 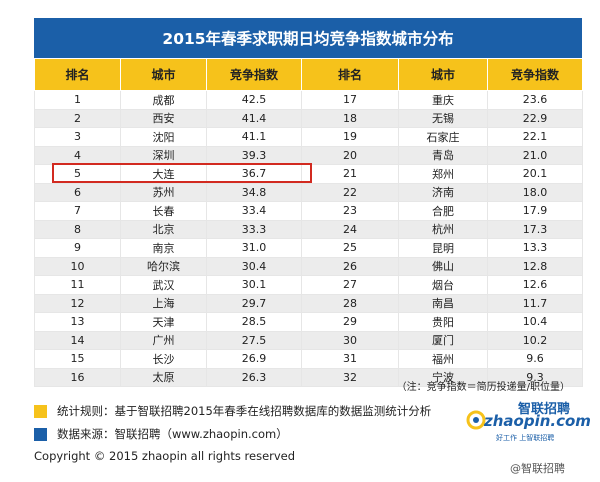 What do you see at coordinates (443, 137) in the screenshot?
I see `city-cell: 石家庄` at bounding box center [443, 137].